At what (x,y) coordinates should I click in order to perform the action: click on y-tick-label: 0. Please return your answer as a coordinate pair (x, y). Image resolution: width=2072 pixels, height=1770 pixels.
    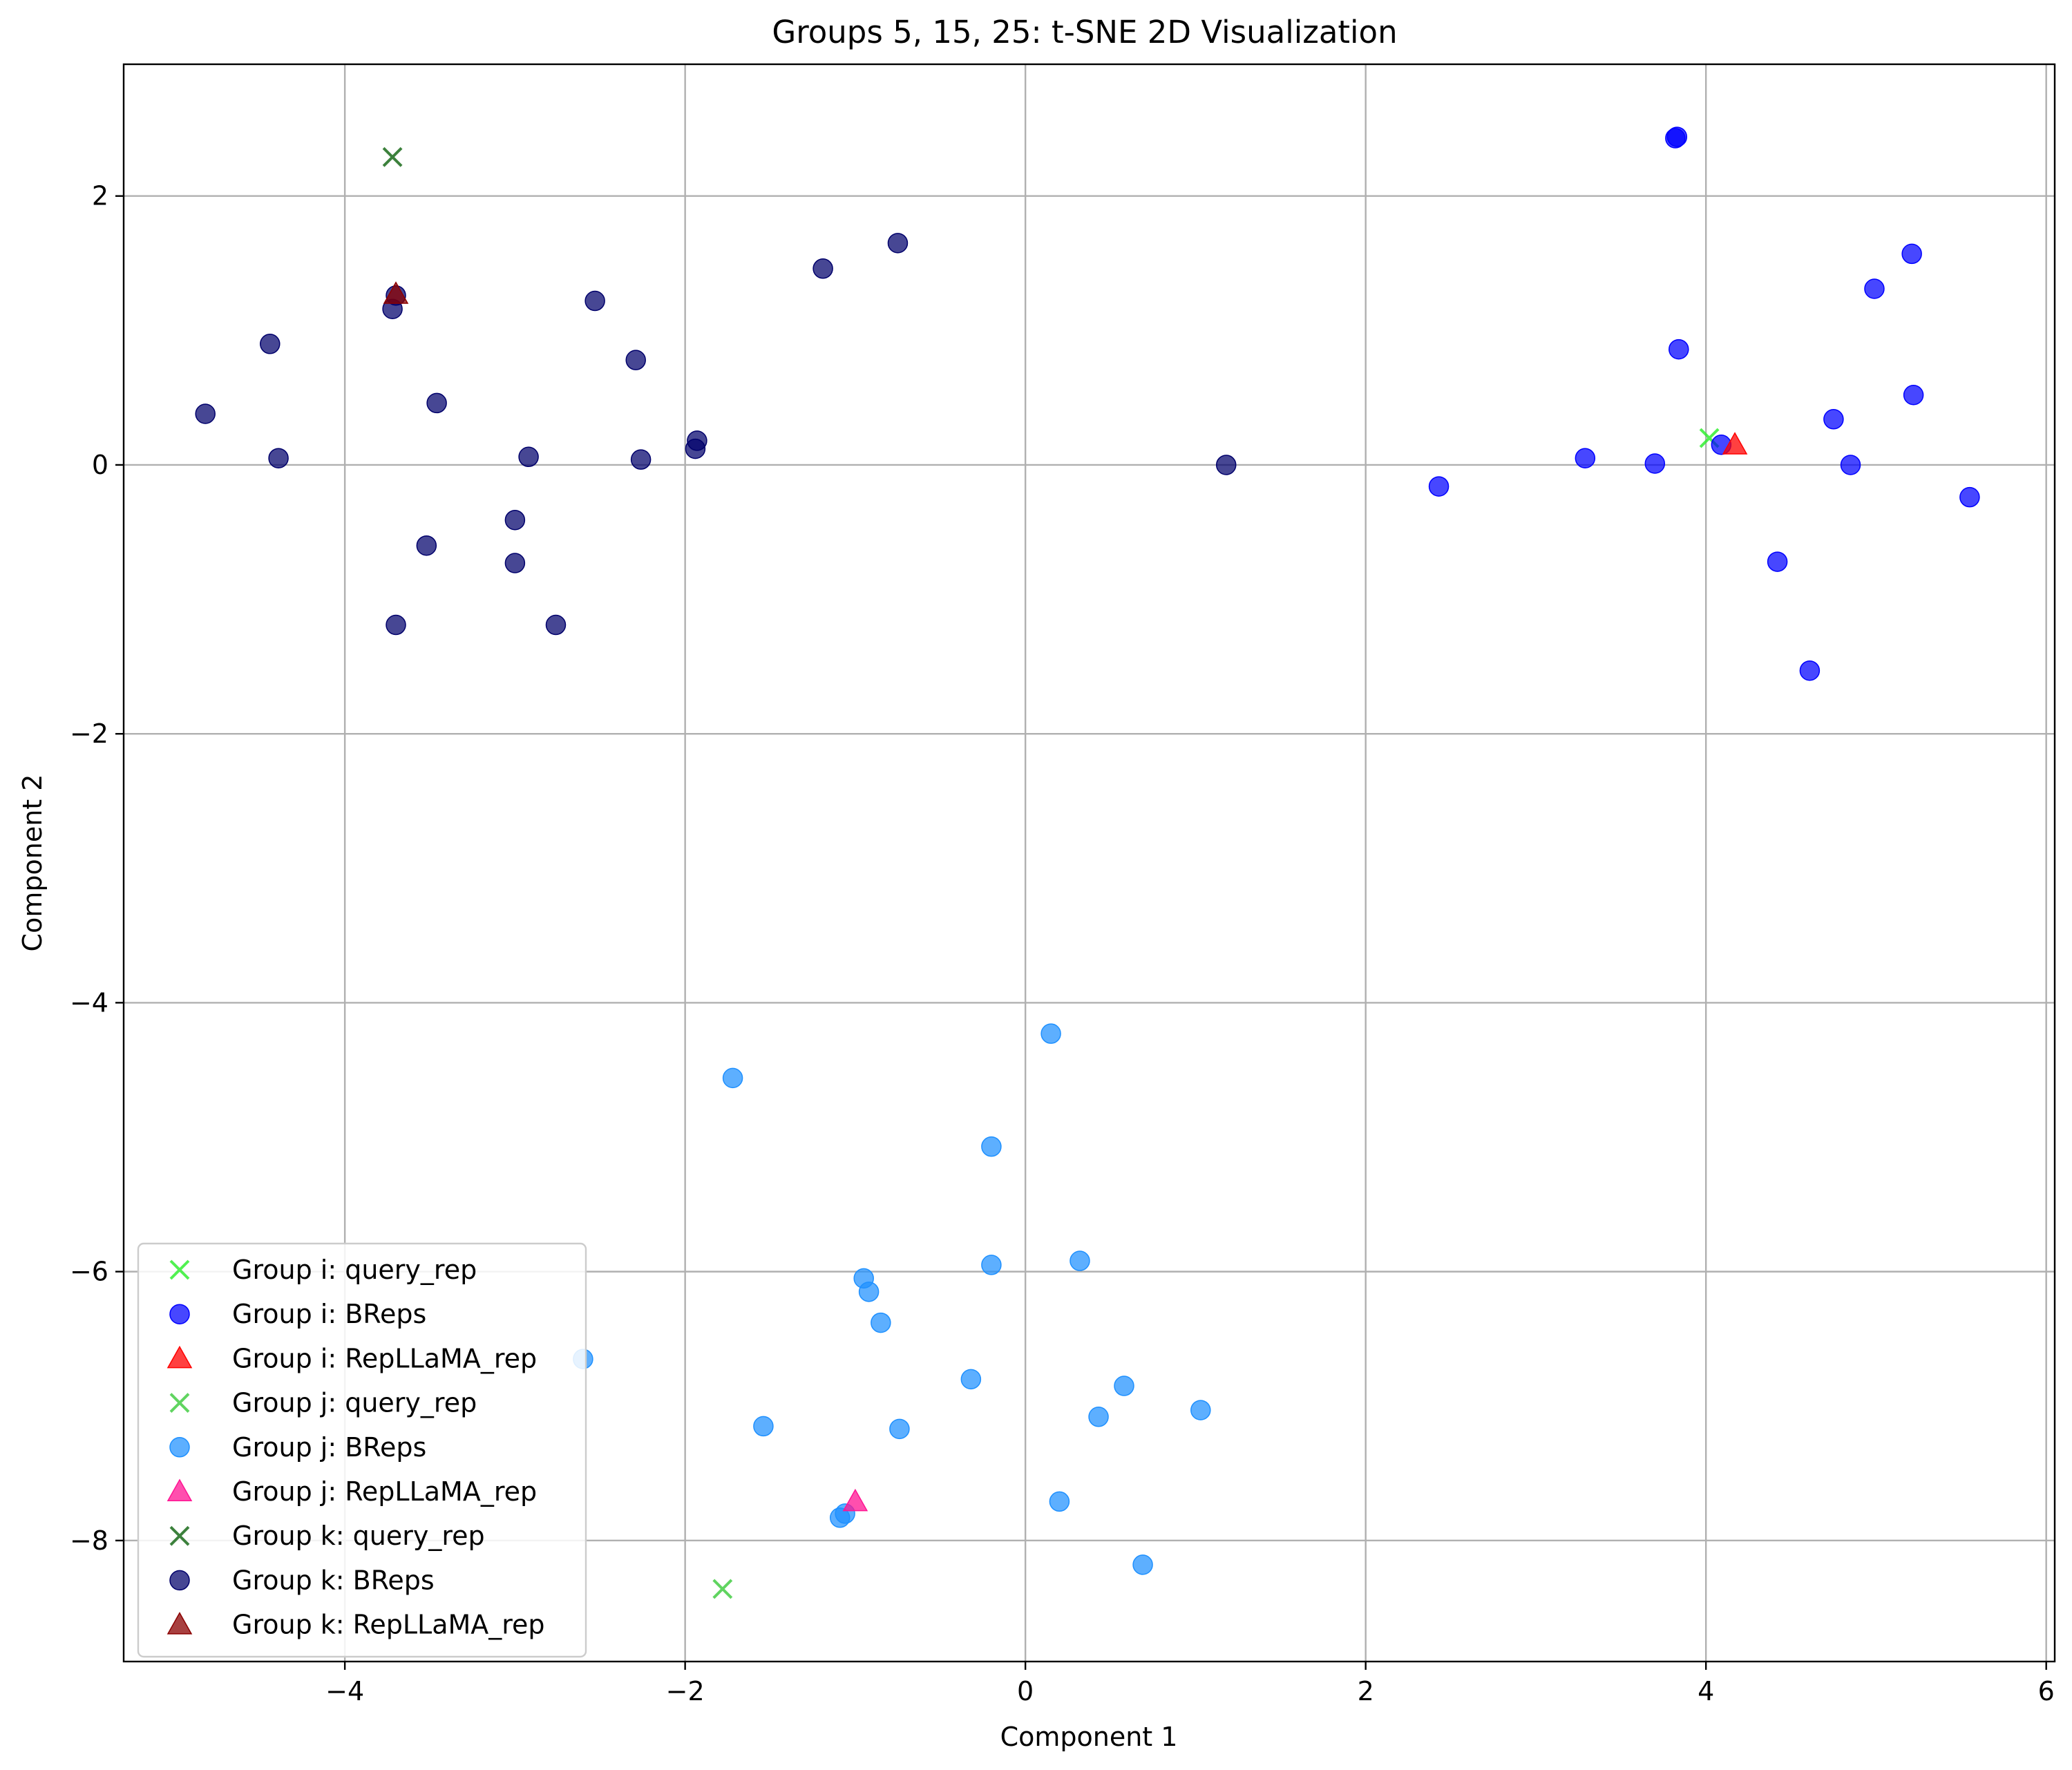
    Looking at the image, I should click on (100, 465).